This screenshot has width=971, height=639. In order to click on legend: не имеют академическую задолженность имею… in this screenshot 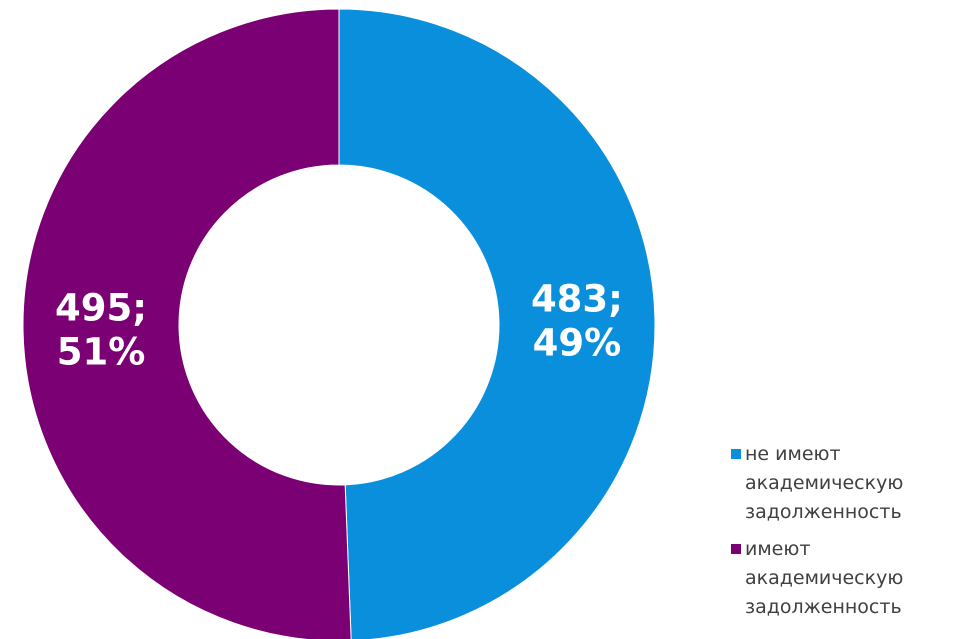, I will do `click(850, 535)`.